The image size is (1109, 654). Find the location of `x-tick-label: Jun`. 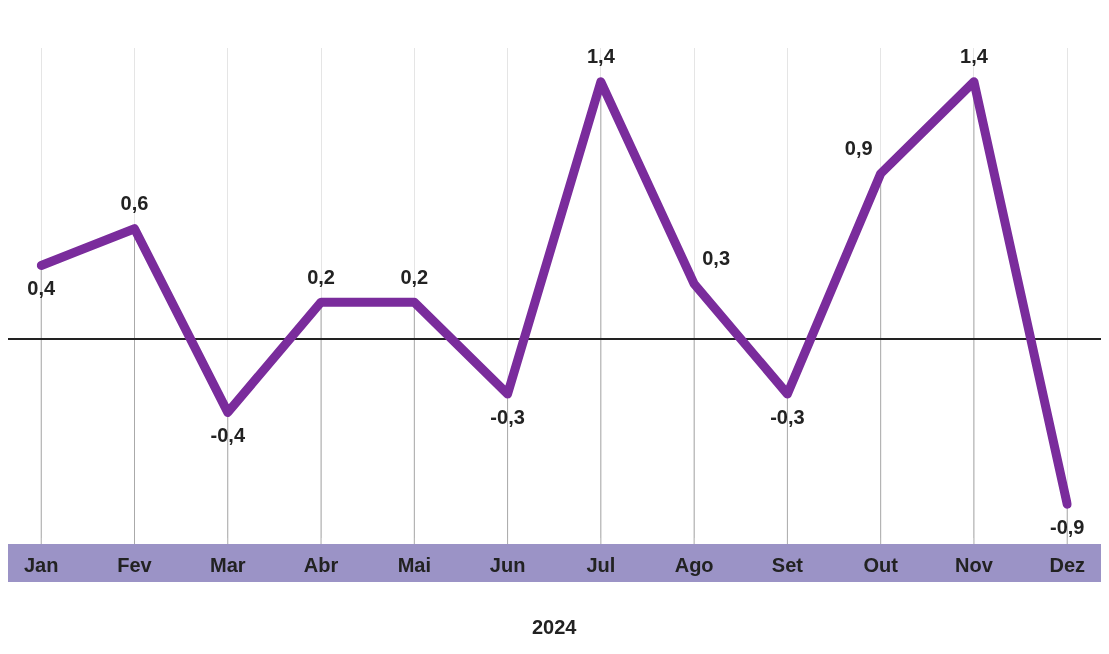

x-tick-label: Jun is located at coordinates (507, 564).